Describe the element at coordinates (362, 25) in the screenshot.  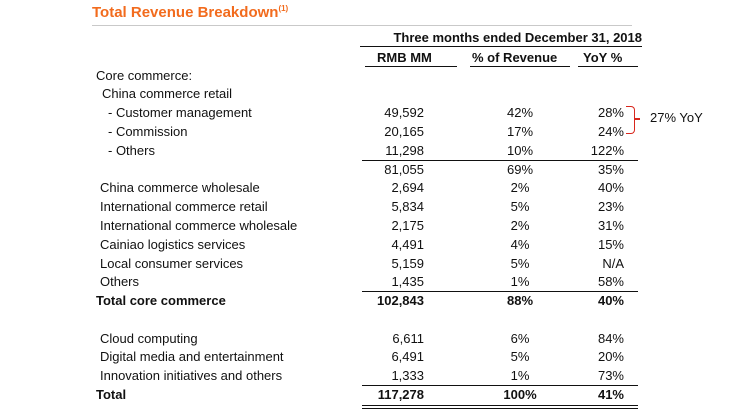
I see `title-divider` at that location.